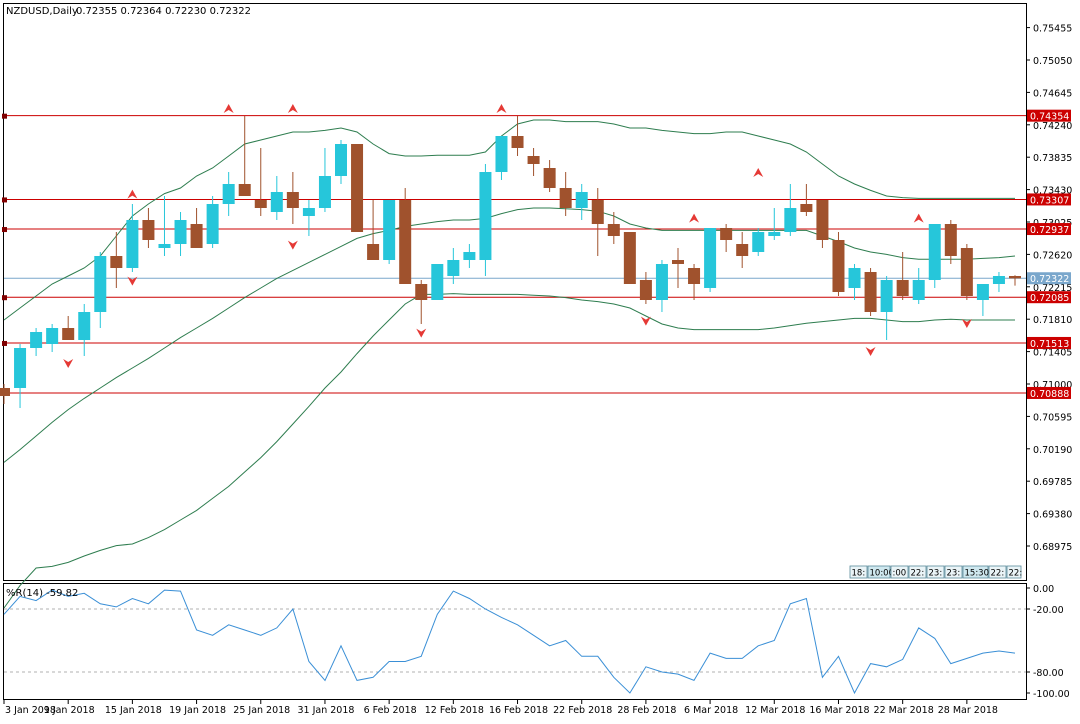 The width and height of the screenshot is (1080, 724). What do you see at coordinates (839, 710) in the screenshot?
I see `date-tick-label: 16 Mar 2018` at bounding box center [839, 710].